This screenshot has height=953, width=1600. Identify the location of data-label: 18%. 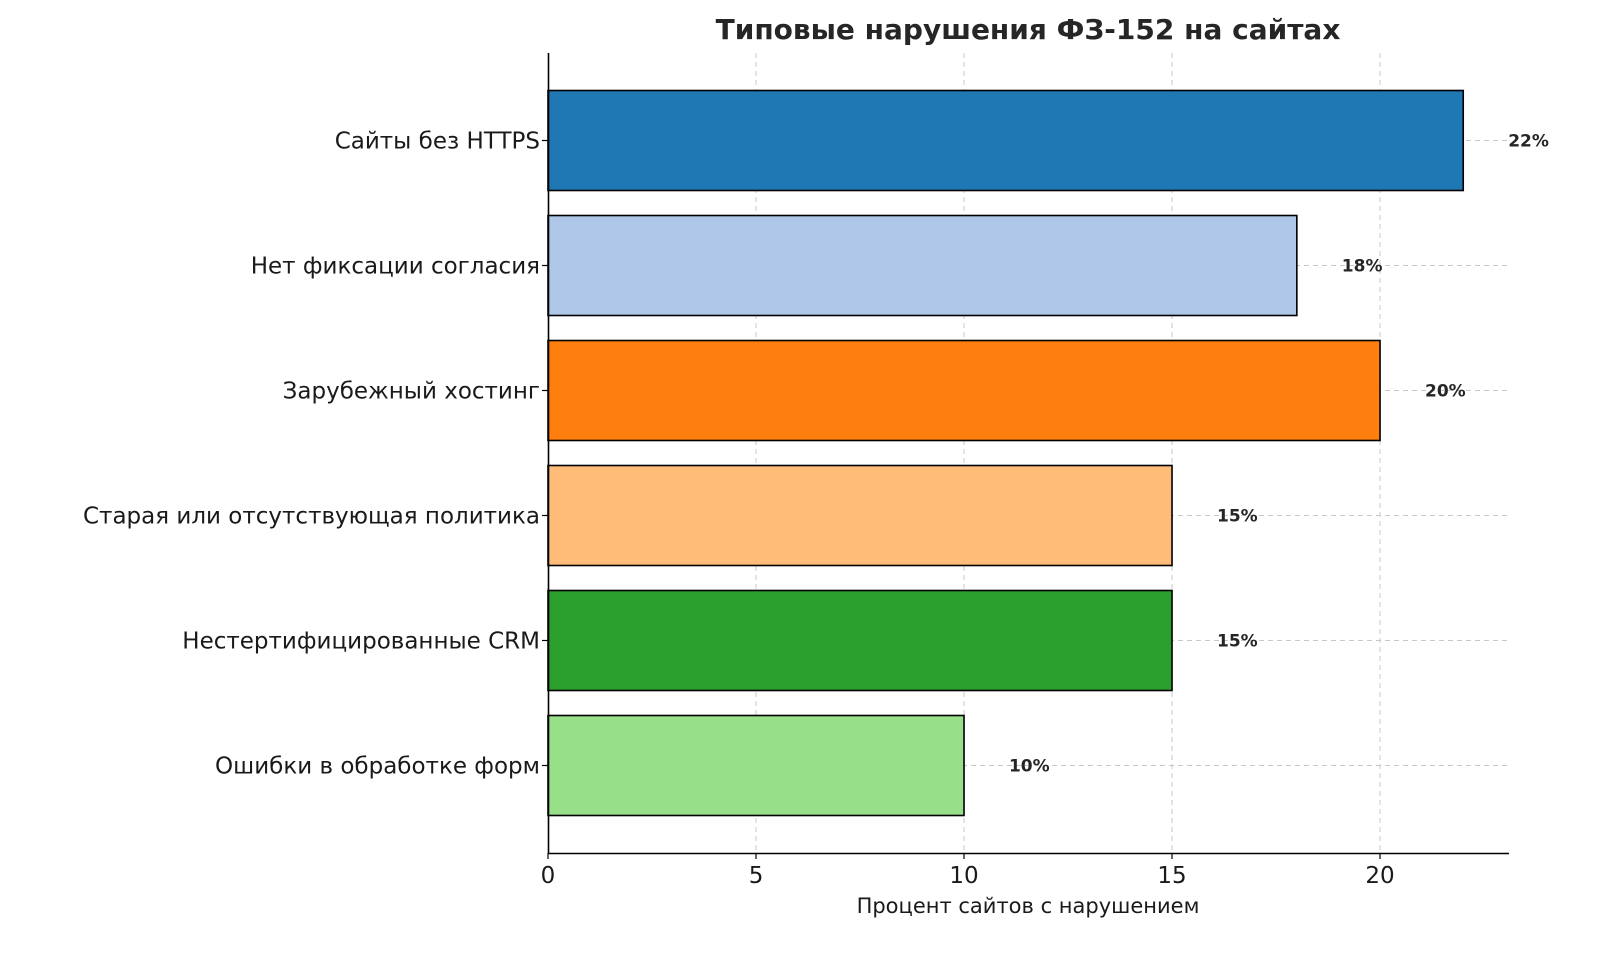
(1362, 267).